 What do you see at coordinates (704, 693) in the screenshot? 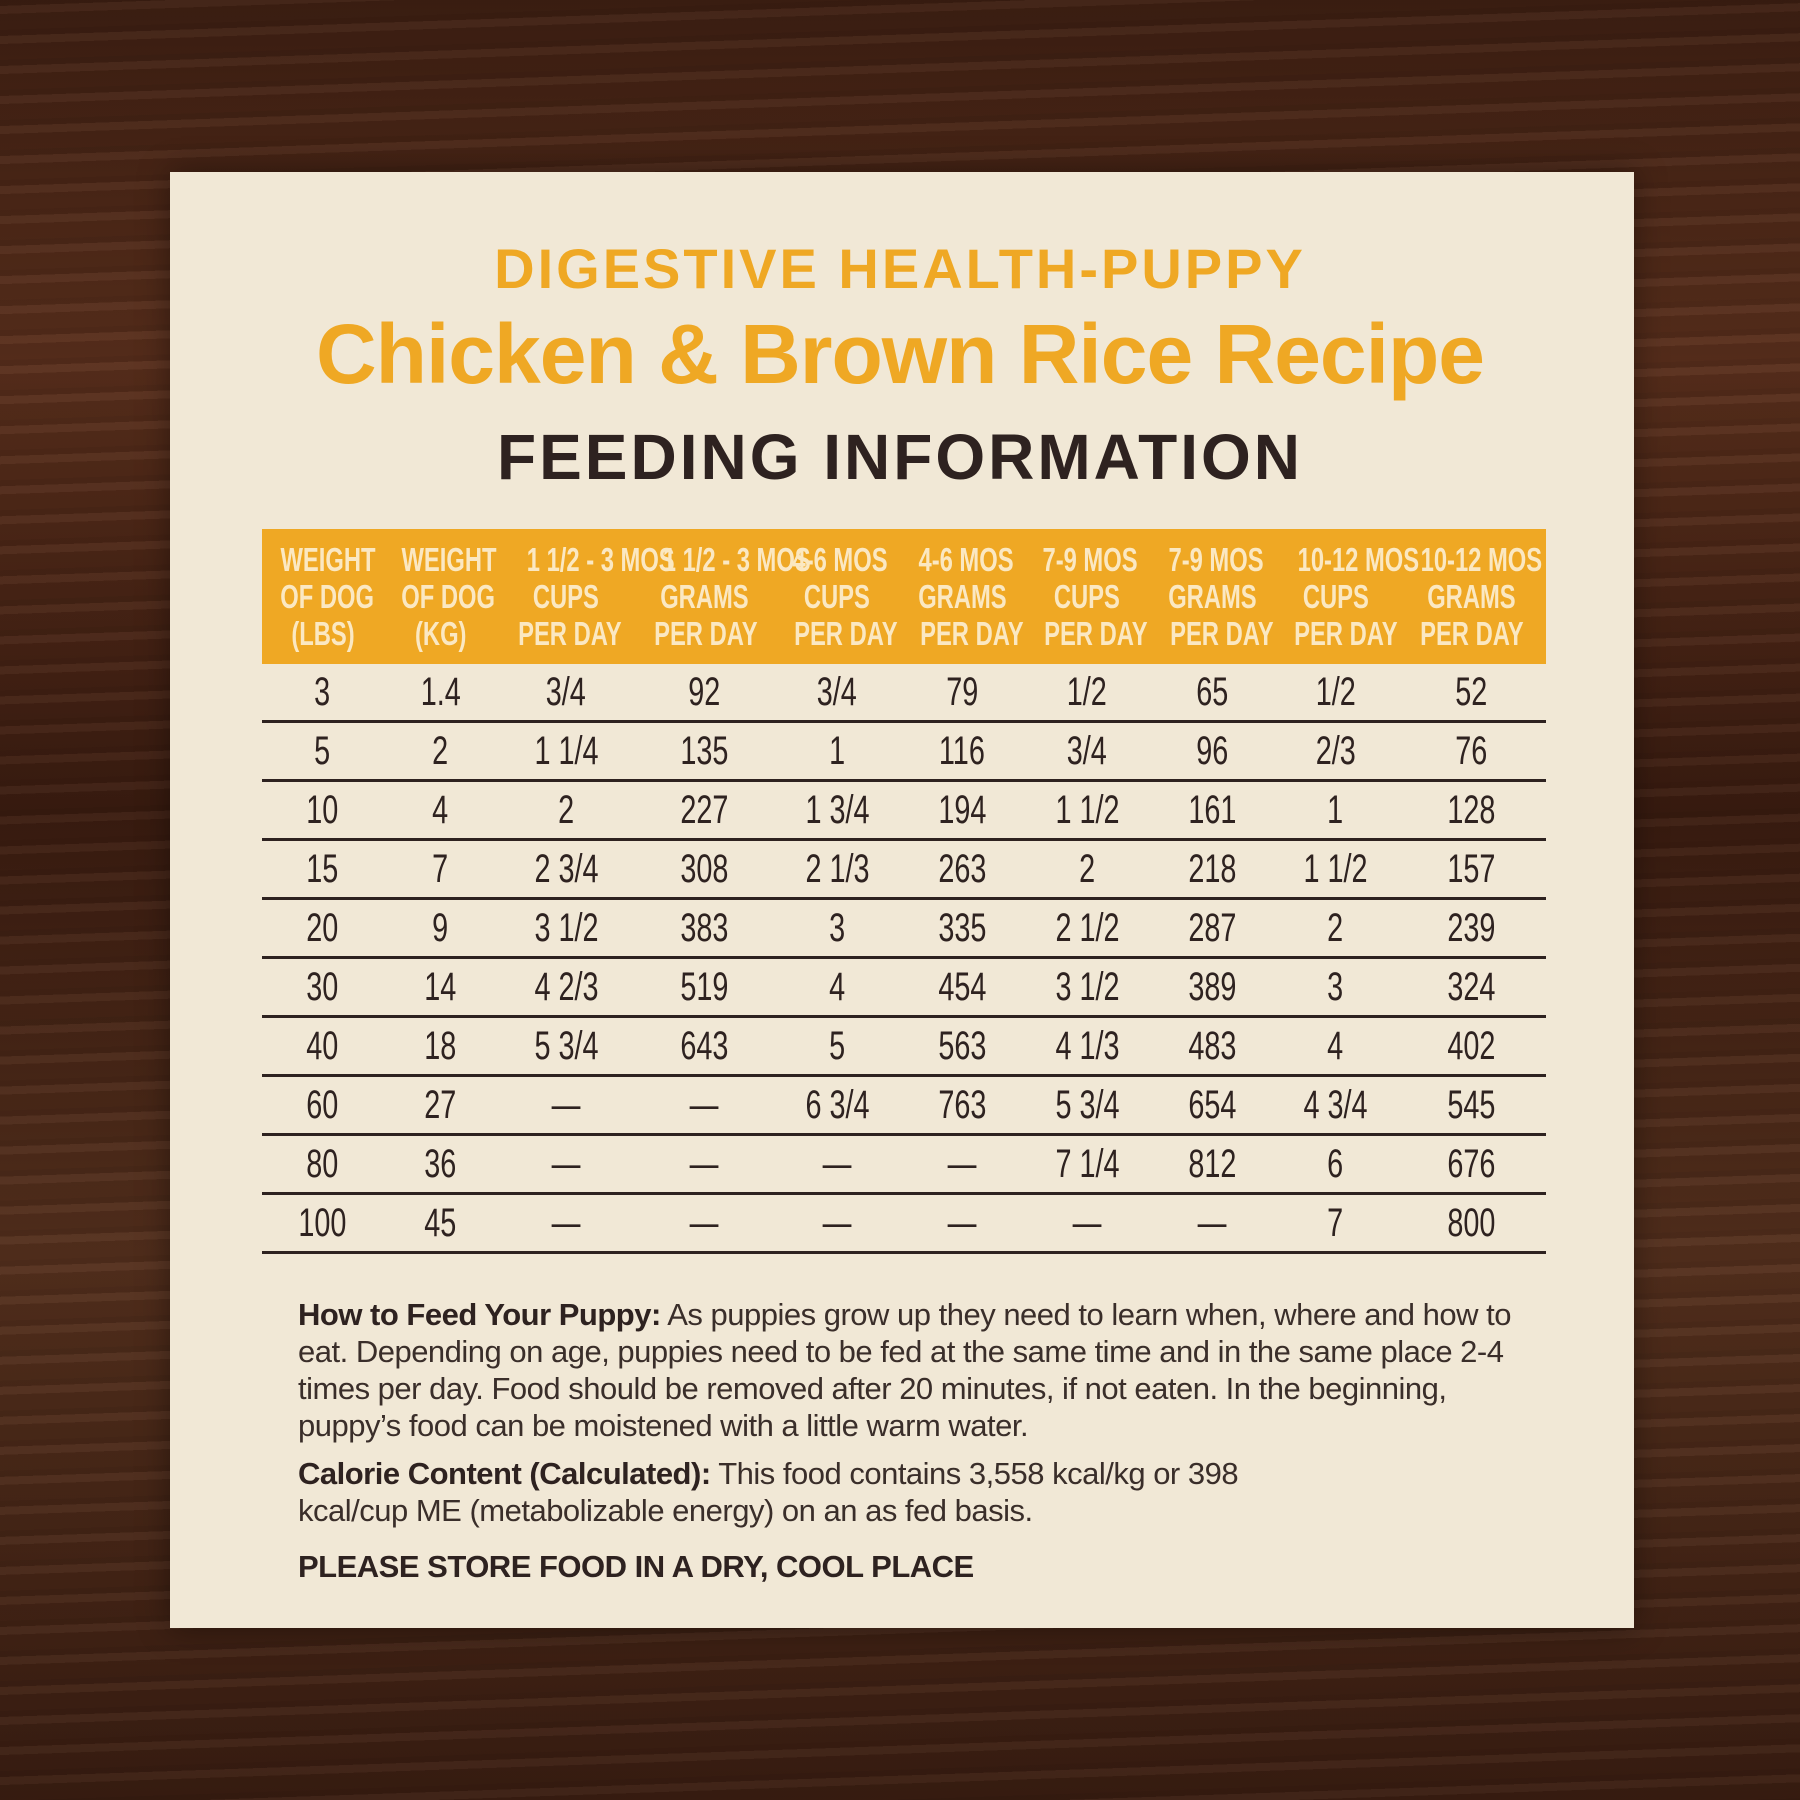
I see `table-cell: 92` at bounding box center [704, 693].